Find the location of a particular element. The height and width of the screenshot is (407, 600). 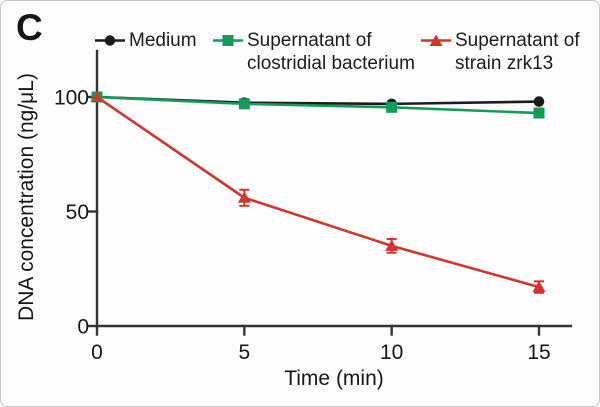

svg-text: 15 is located at coordinates (538, 352).